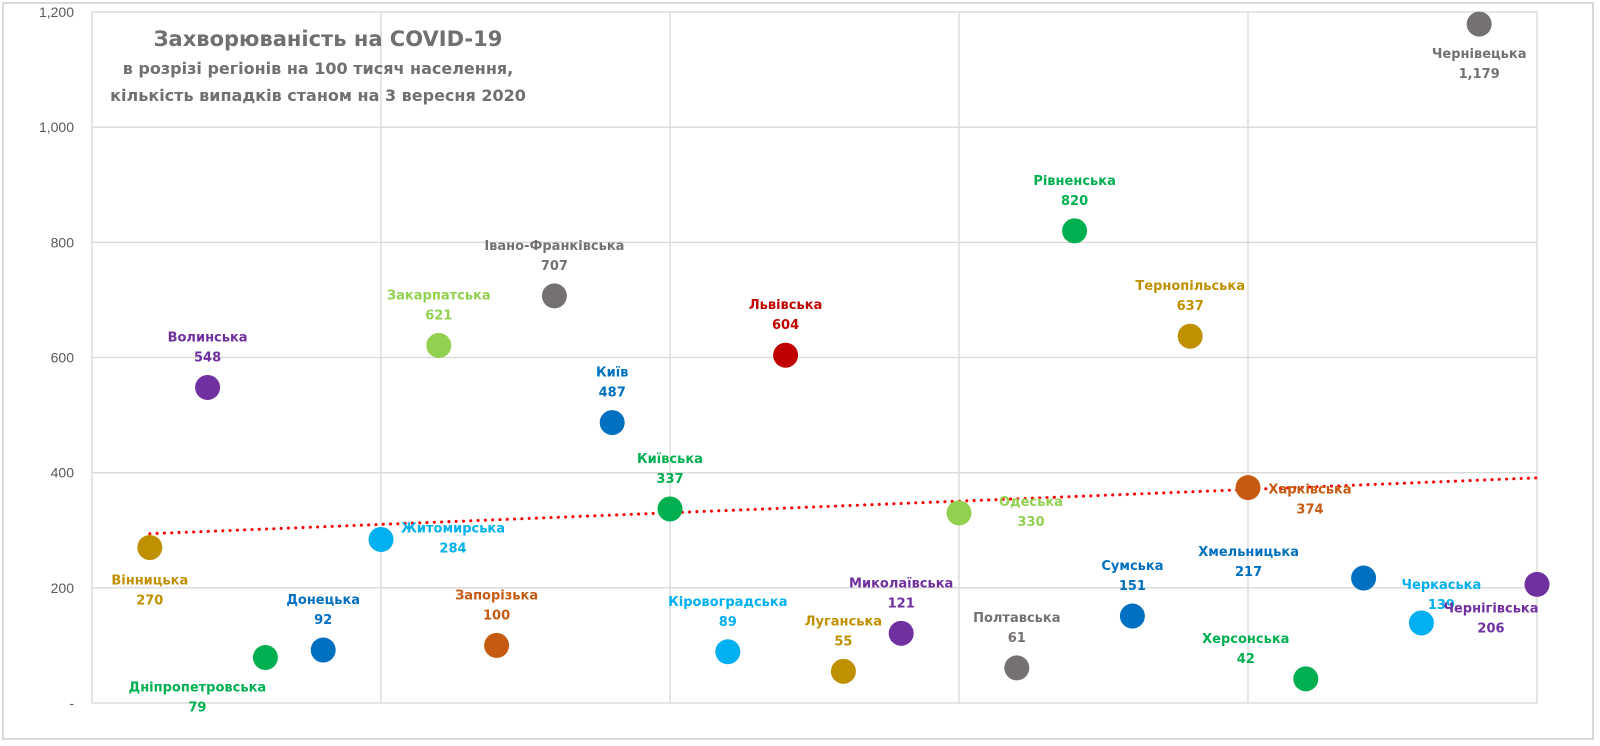 The width and height of the screenshot is (1600, 746). I want to click on data-label-name: Дніпропетровська, so click(198, 688).